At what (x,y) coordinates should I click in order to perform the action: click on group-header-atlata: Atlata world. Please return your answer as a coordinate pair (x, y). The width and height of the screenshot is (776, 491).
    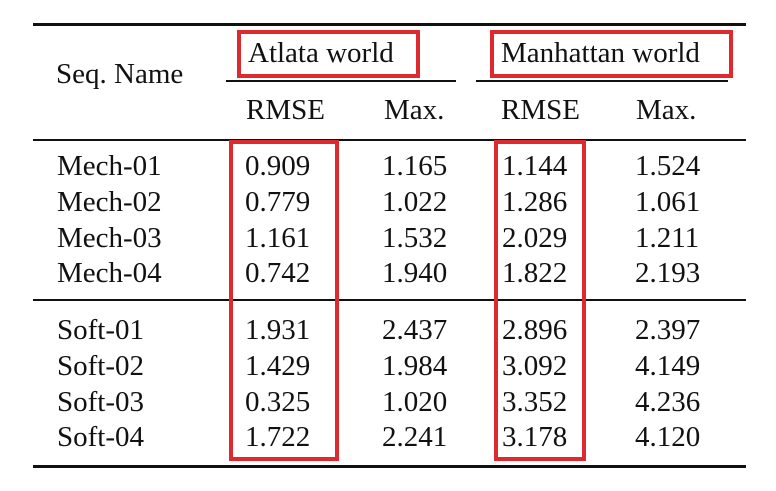
    Looking at the image, I should click on (321, 53).